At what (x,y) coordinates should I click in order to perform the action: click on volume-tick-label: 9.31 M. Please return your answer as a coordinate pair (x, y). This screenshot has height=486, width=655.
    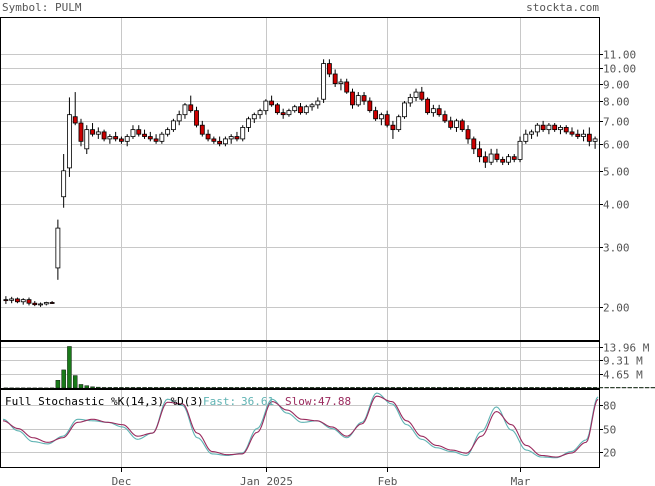
    Looking at the image, I should click on (623, 361).